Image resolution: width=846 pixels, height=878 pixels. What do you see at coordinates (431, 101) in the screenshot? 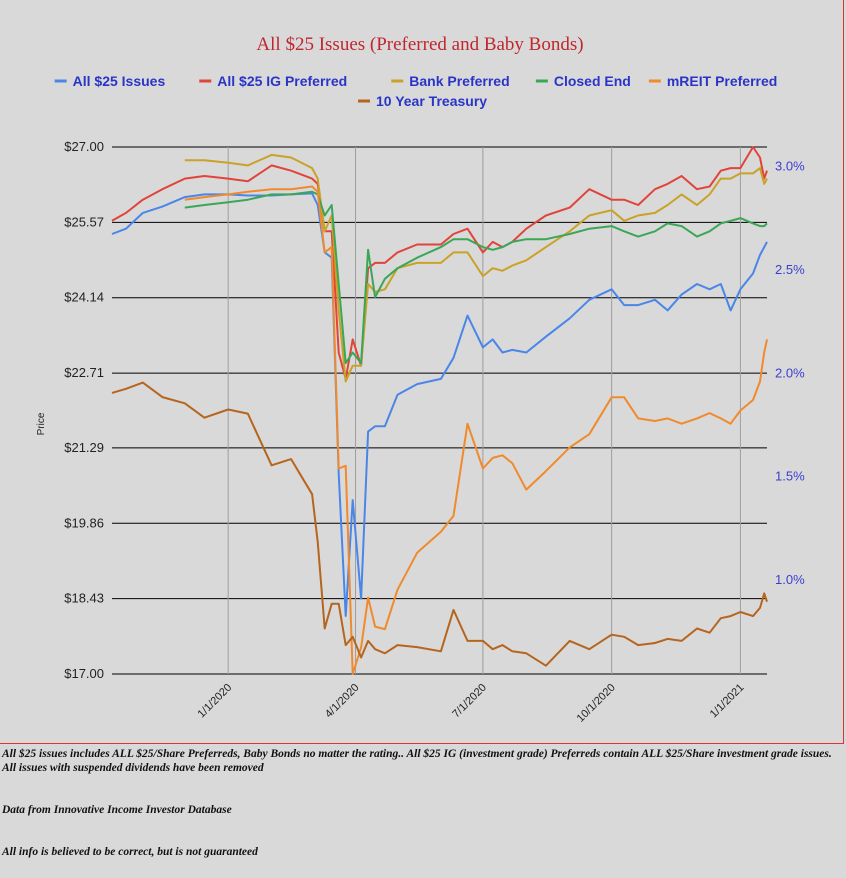
I see `legend-label: 10 Year Treasury` at bounding box center [431, 101].